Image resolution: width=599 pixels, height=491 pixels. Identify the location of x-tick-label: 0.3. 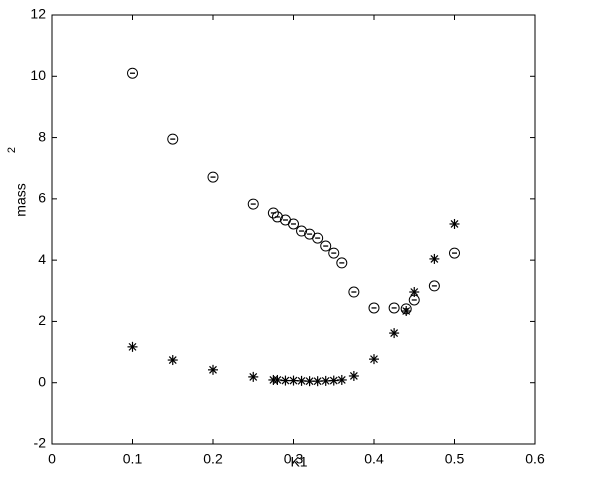
(294, 459).